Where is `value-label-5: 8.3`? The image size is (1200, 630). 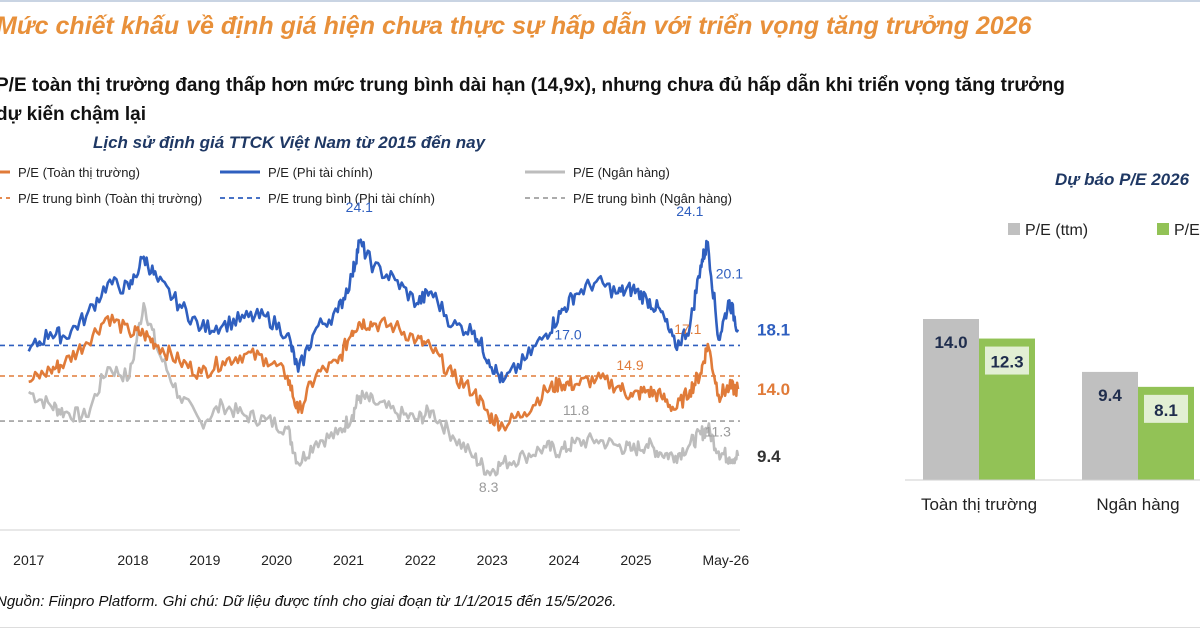
value-label-5: 8.3 is located at coordinates (489, 487).